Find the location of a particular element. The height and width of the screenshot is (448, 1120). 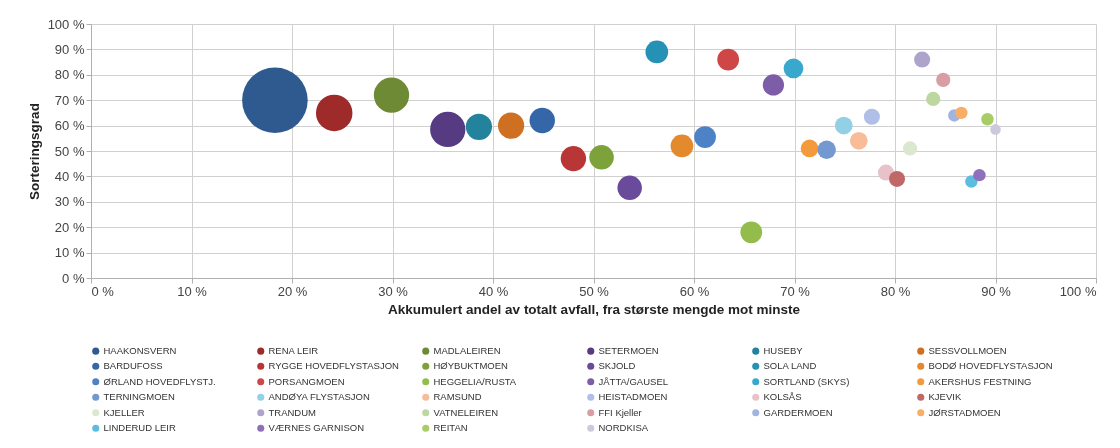

legend-label: ØRLAND HOVEDFLYSTJ. is located at coordinates (159, 381).